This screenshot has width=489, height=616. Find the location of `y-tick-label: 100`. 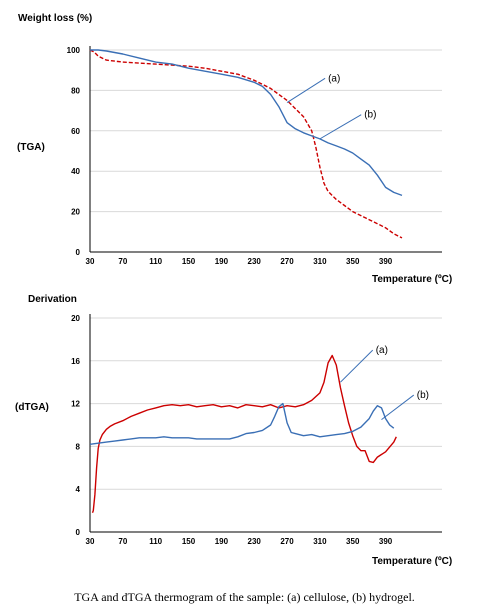

y-tick-label: 100 is located at coordinates (74, 50).